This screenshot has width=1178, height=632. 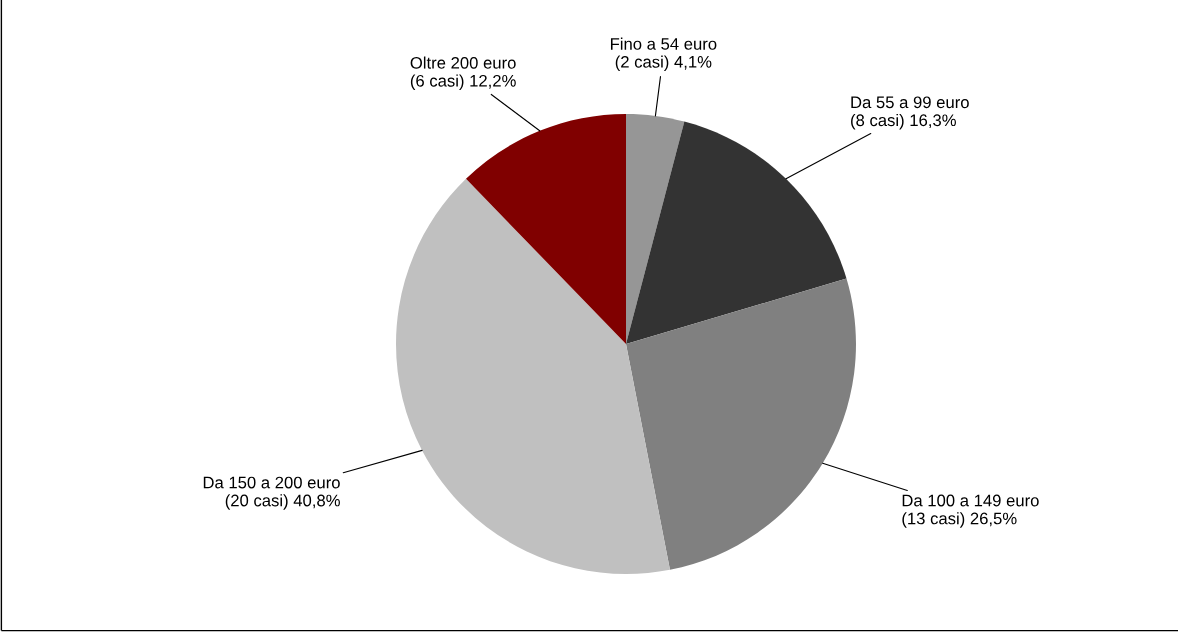 What do you see at coordinates (910, 102) in the screenshot?
I see `slice-label: Da 55 a 99 euro` at bounding box center [910, 102].